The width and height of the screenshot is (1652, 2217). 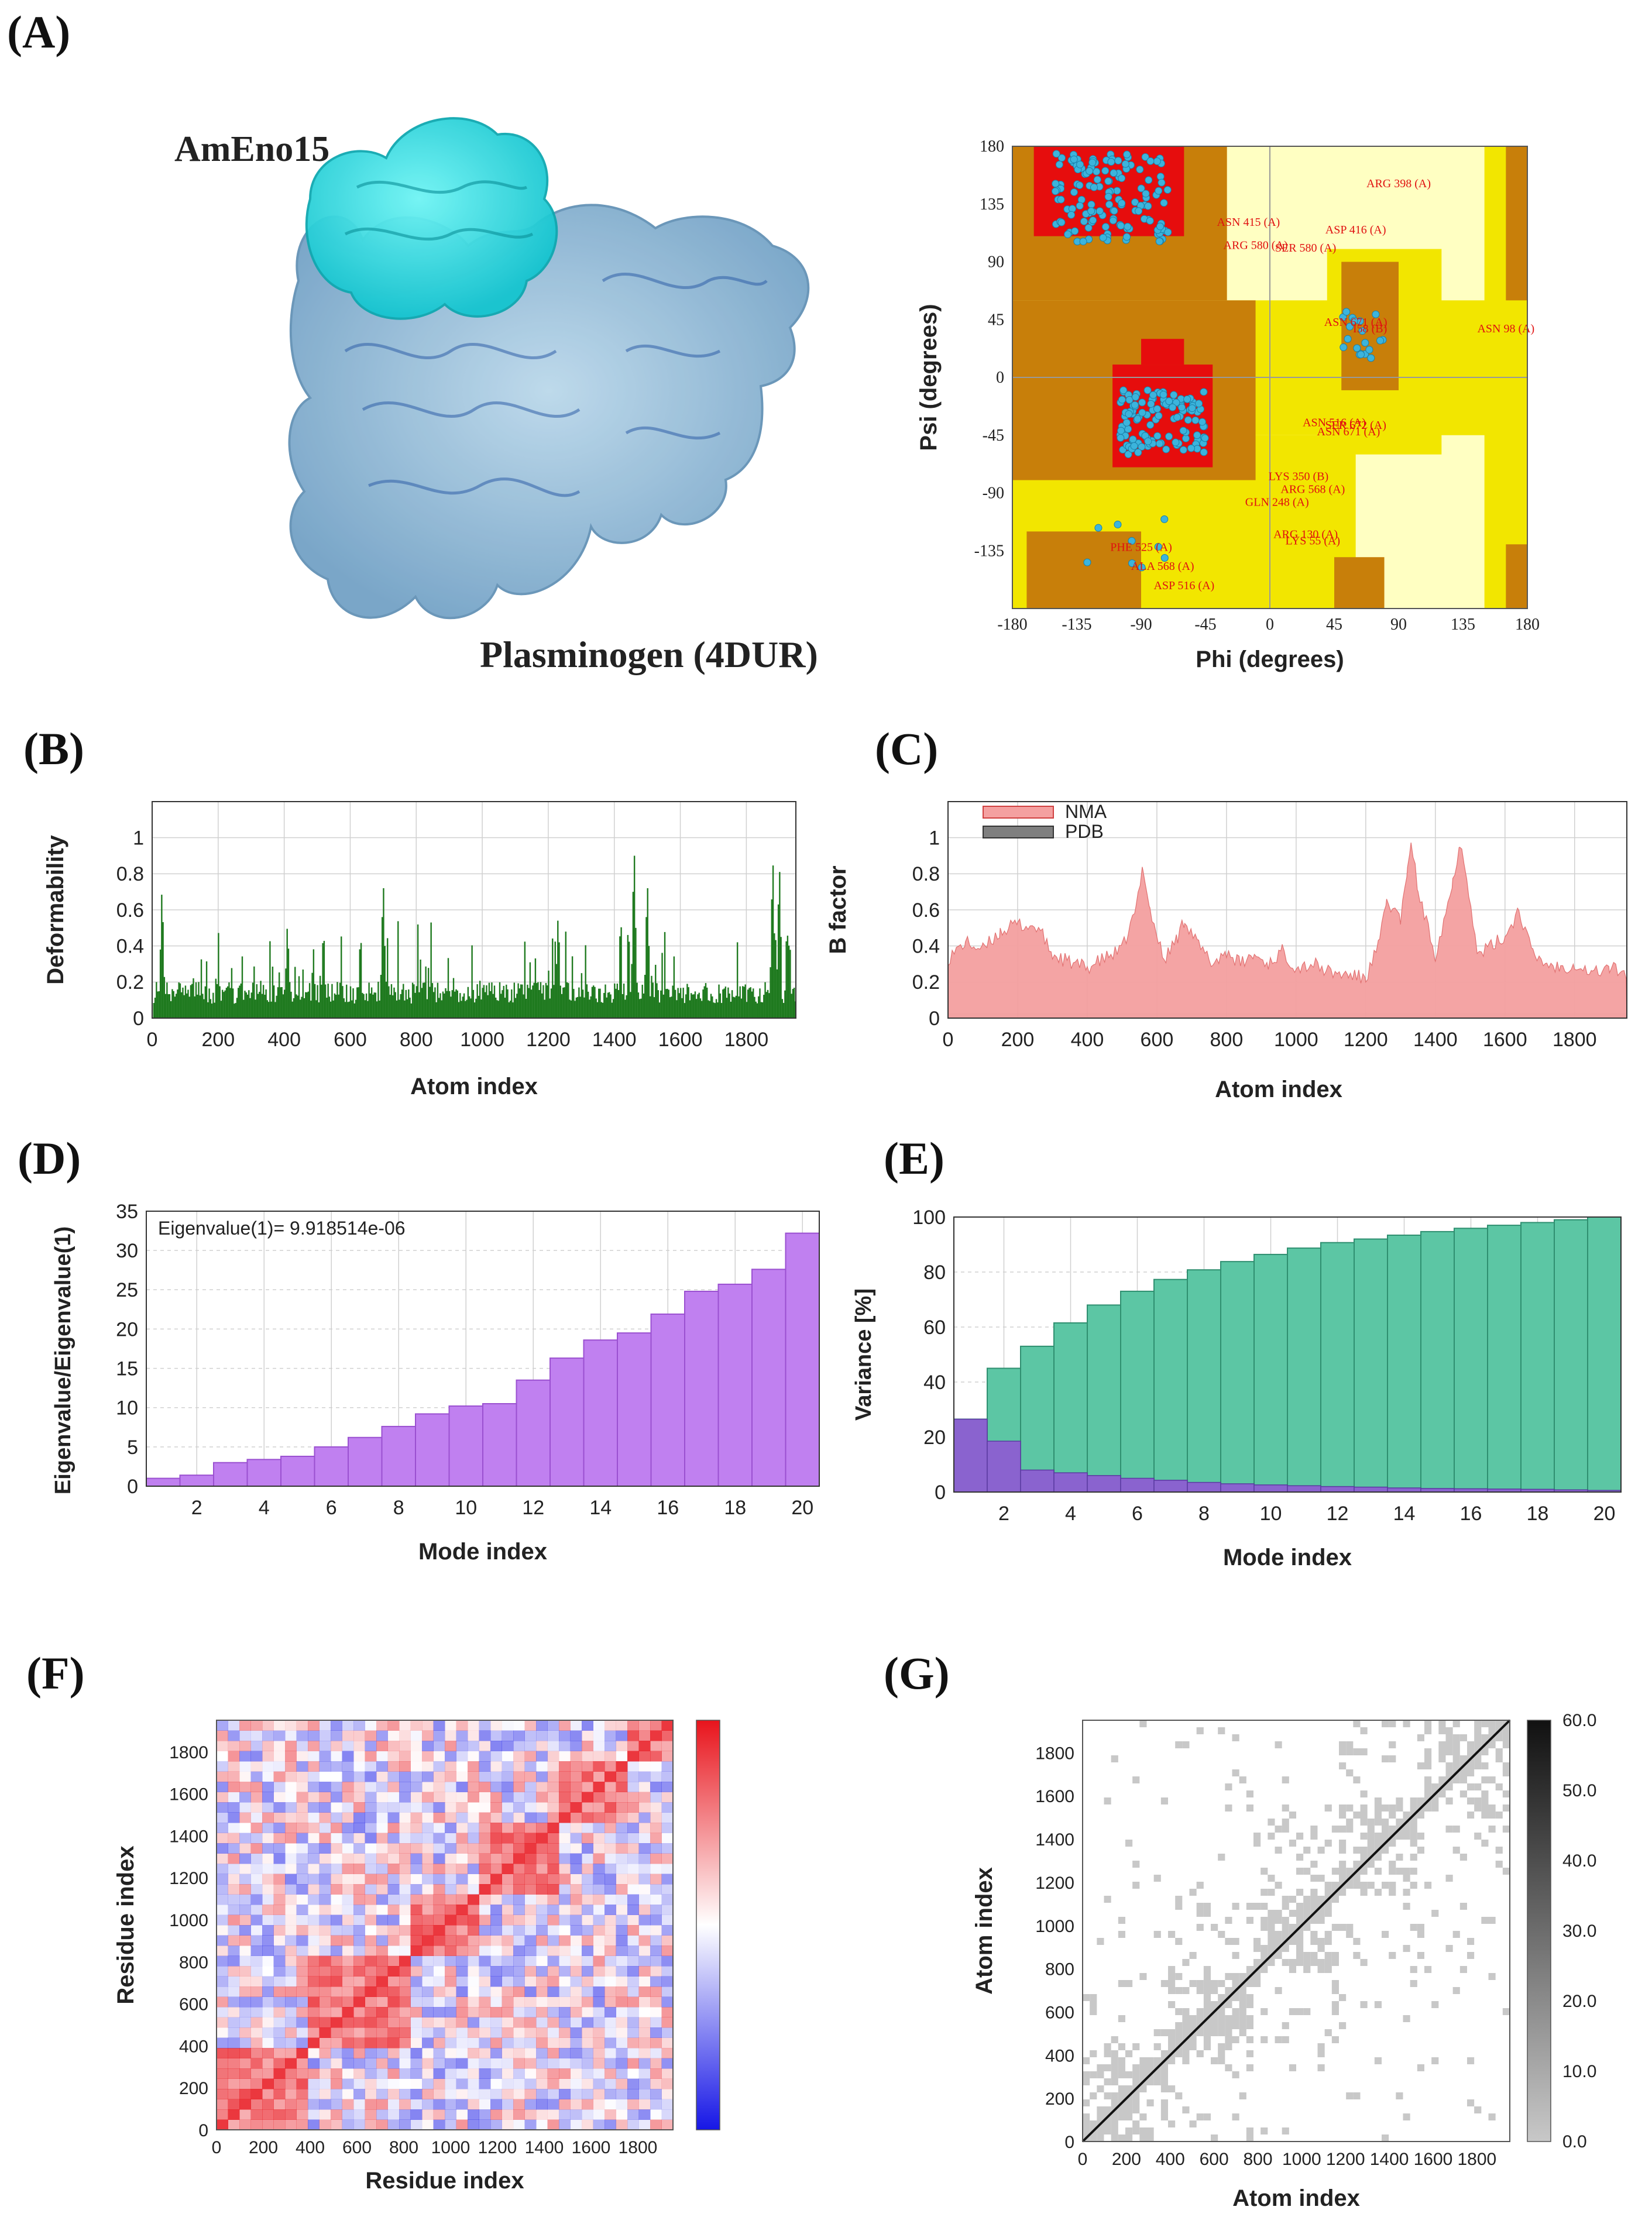 What do you see at coordinates (188, 1794) in the screenshot?
I see `cov-y-tick: 1600` at bounding box center [188, 1794].